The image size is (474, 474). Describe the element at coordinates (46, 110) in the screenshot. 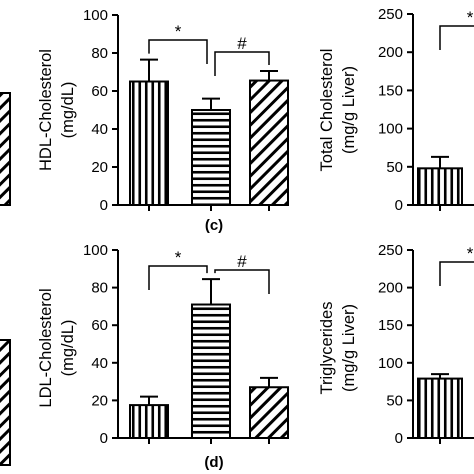

I see `y-axis-title: HDL-Cholesterol` at that location.